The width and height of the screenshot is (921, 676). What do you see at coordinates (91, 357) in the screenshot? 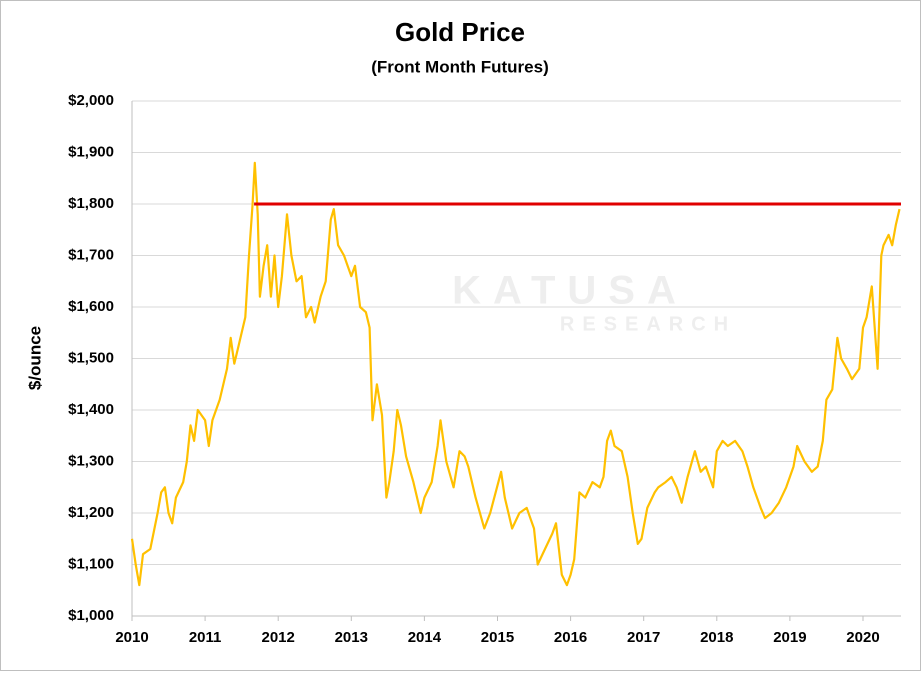
I see `y-tick-label: $1,500` at bounding box center [91, 357].